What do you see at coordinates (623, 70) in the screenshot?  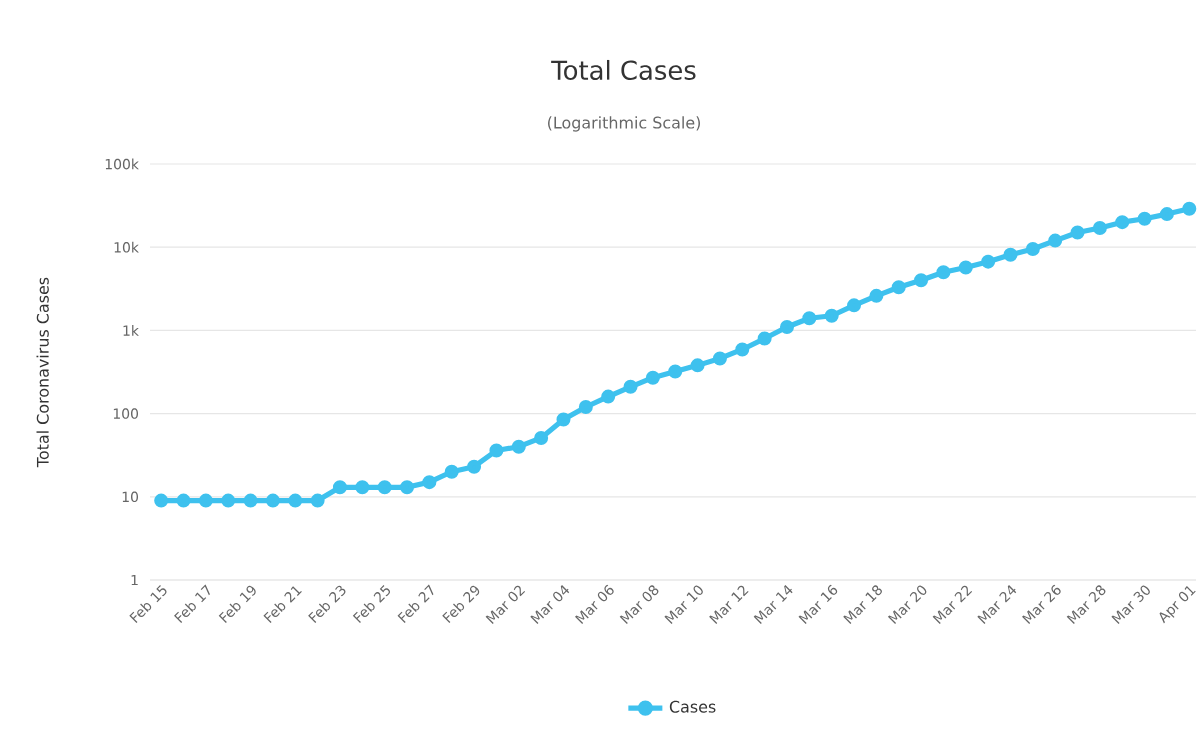 I see `chart-title: Total Cases` at bounding box center [623, 70].